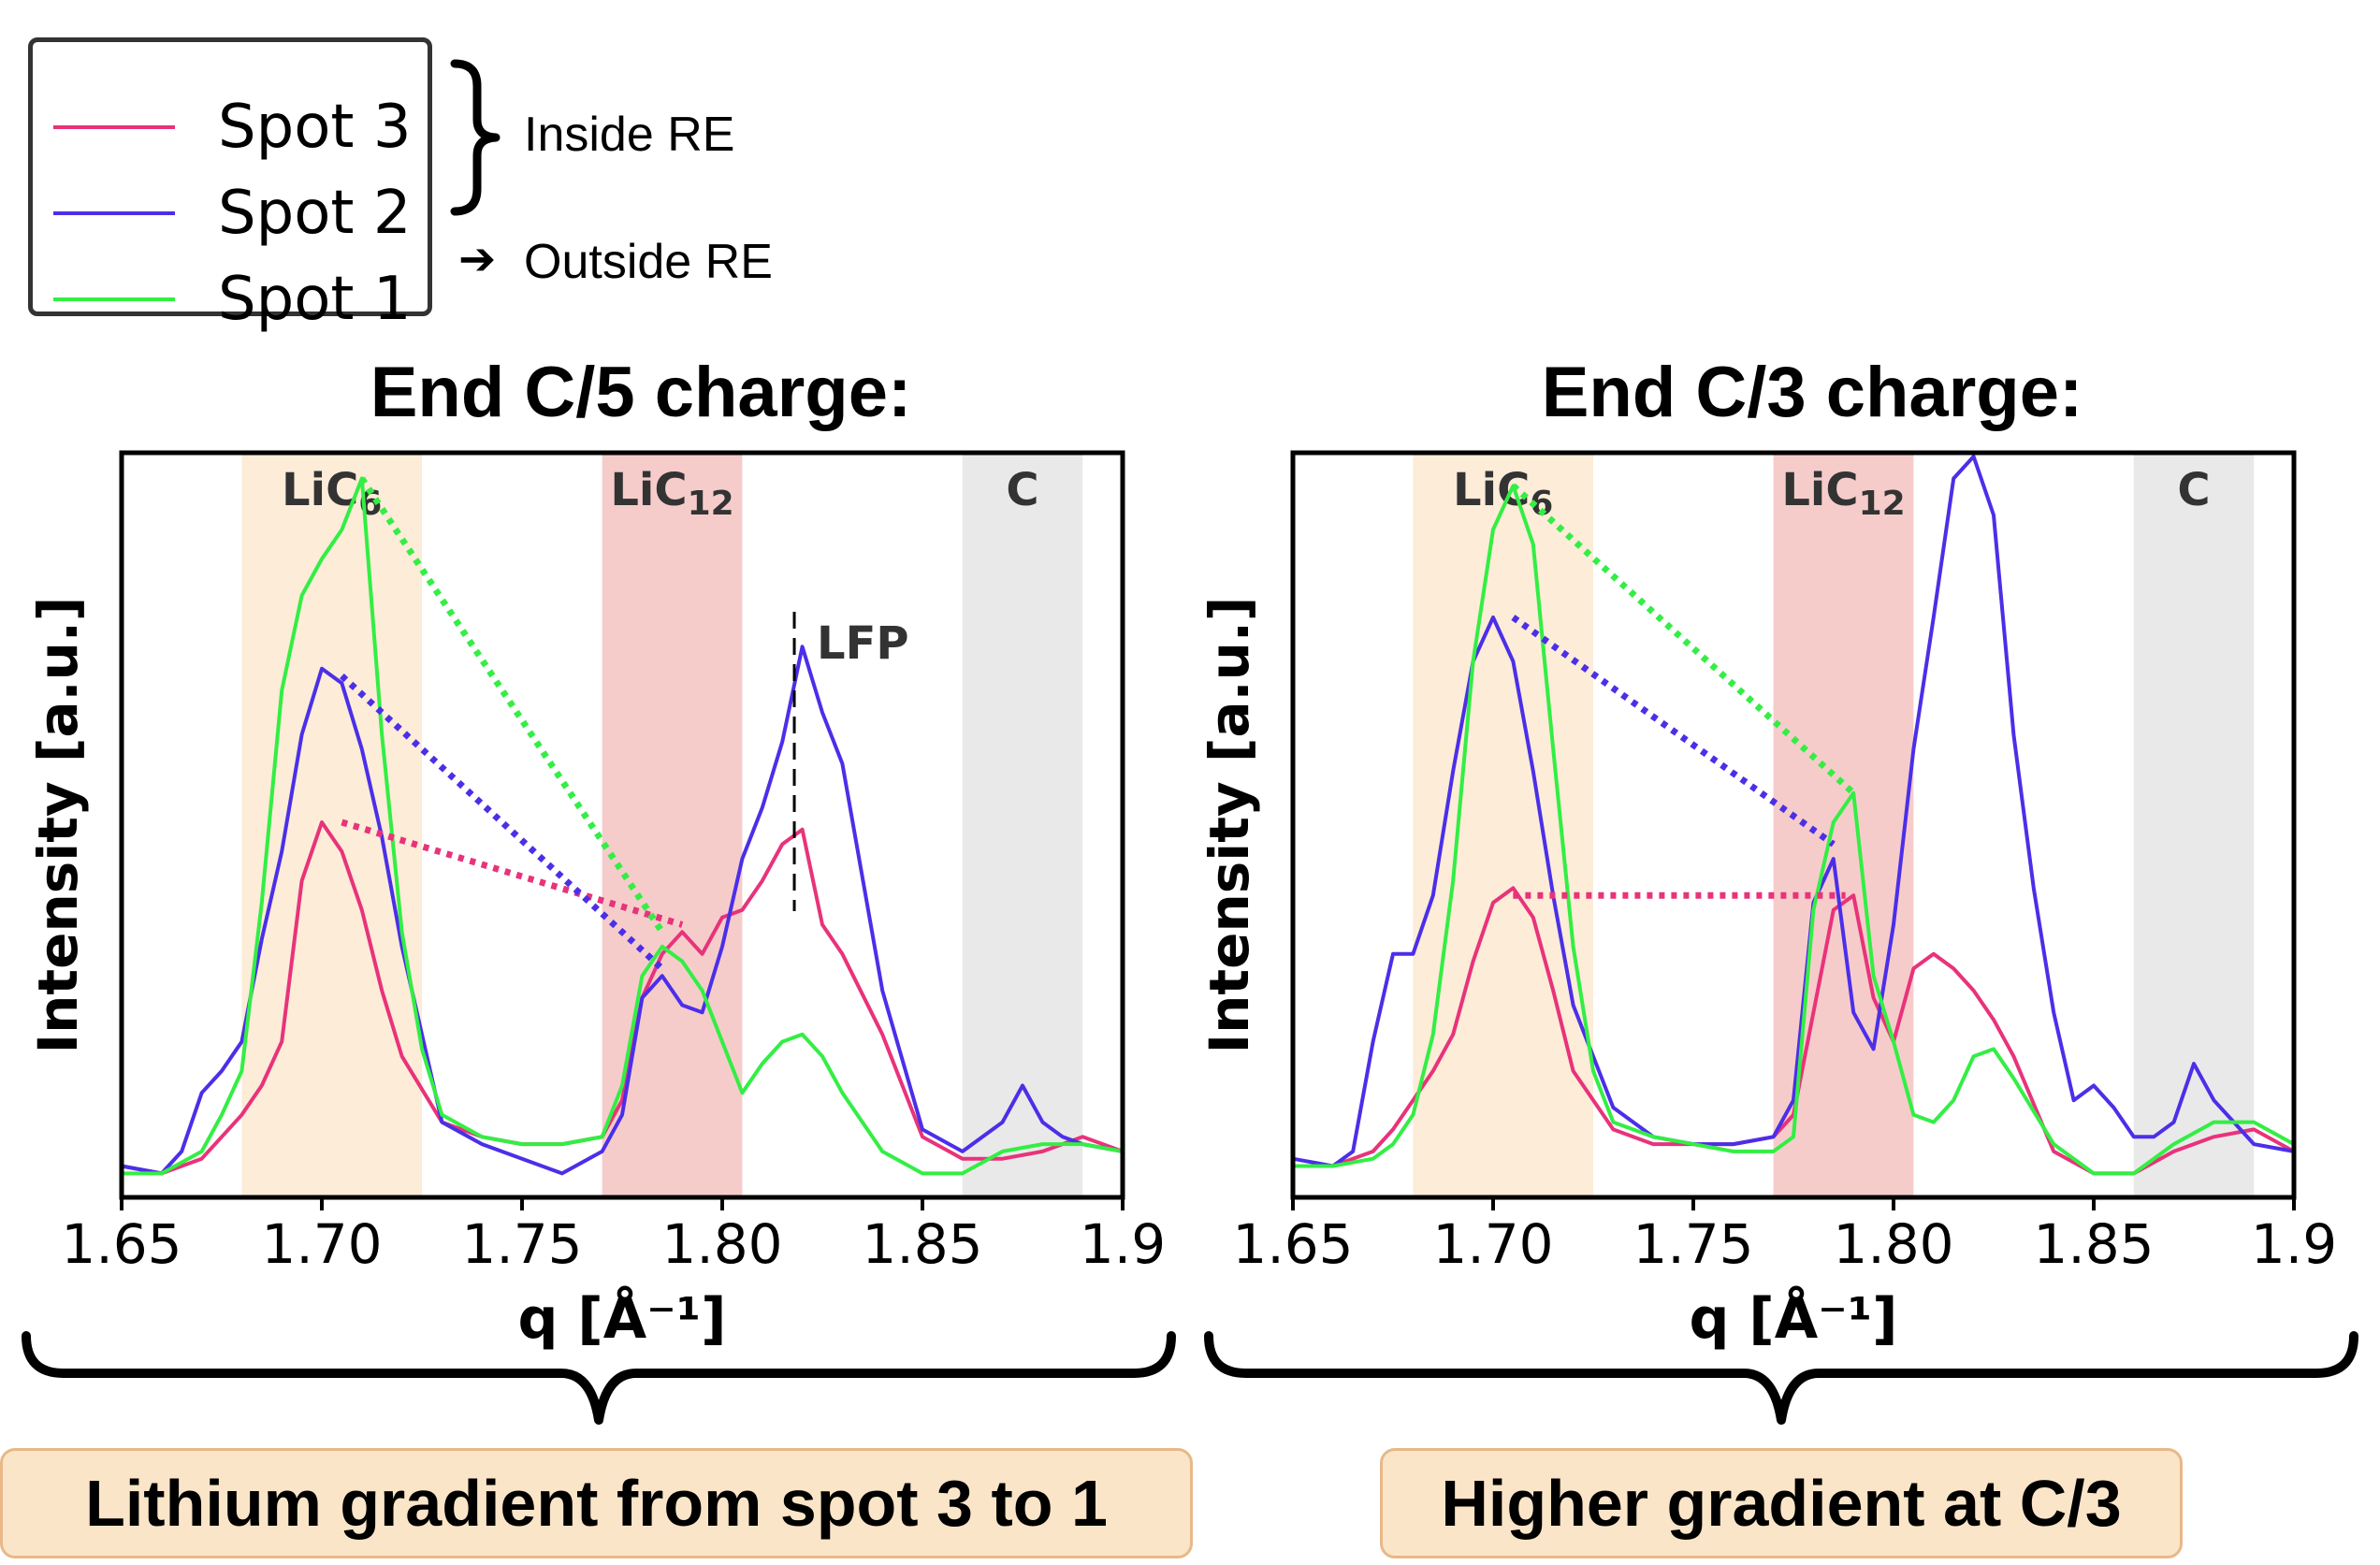 This screenshot has height=1565, width=2380. Describe the element at coordinates (315, 127) in the screenshot. I see `legend-label-spot-3: Spot 3` at that location.